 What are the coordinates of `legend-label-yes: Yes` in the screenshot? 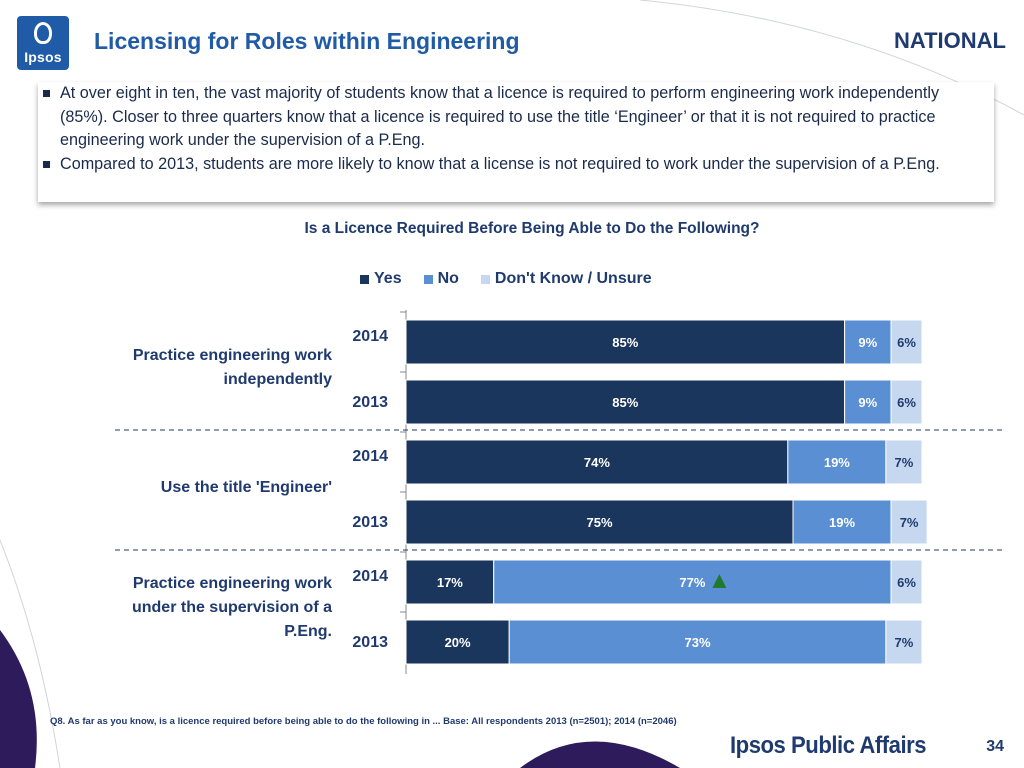 It's located at (388, 278).